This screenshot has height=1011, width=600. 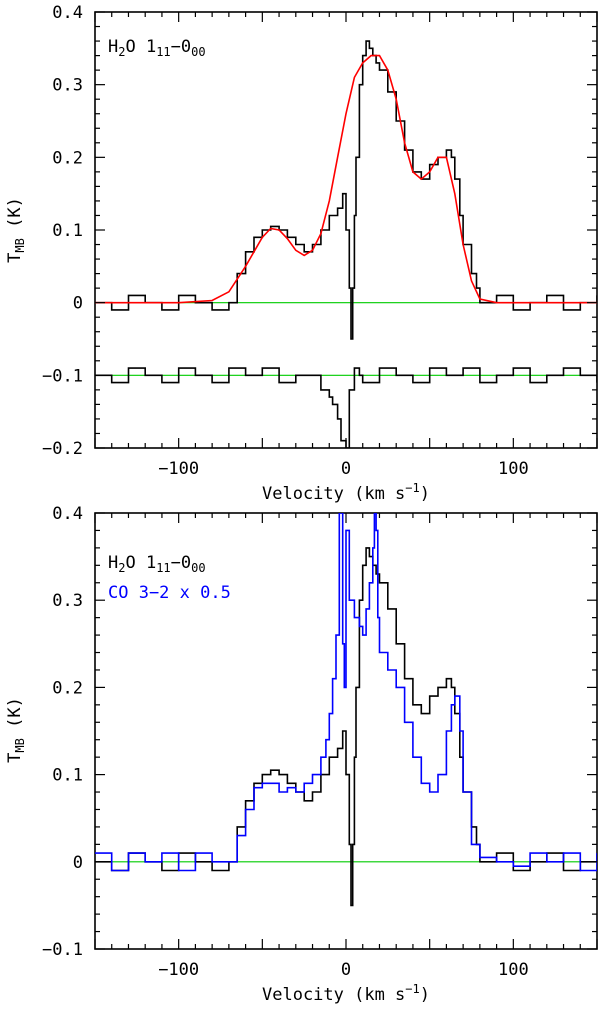 I want to click on top-y-tick-labels: −0.2 −0.1 0 0.1 0.2 0.3 0.4, so click(x=62, y=231).